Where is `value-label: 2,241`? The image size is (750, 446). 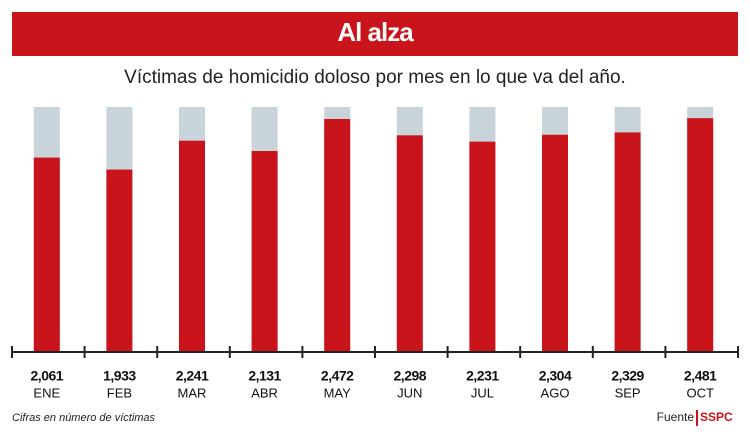
value-label: 2,241 is located at coordinates (192, 376).